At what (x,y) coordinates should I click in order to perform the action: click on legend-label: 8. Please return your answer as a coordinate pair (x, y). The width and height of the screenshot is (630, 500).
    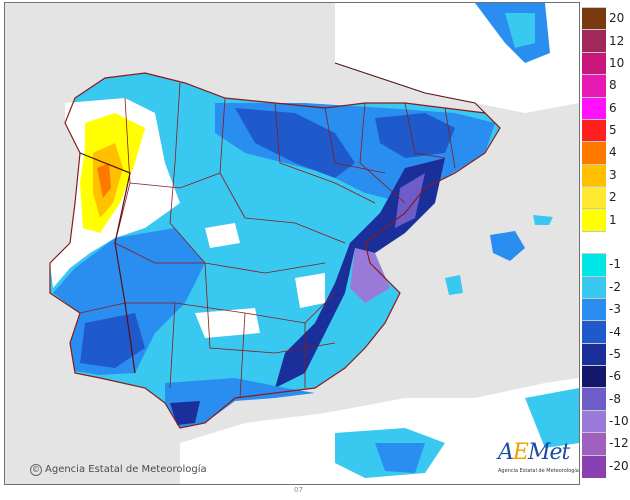
    Looking at the image, I should click on (613, 85).